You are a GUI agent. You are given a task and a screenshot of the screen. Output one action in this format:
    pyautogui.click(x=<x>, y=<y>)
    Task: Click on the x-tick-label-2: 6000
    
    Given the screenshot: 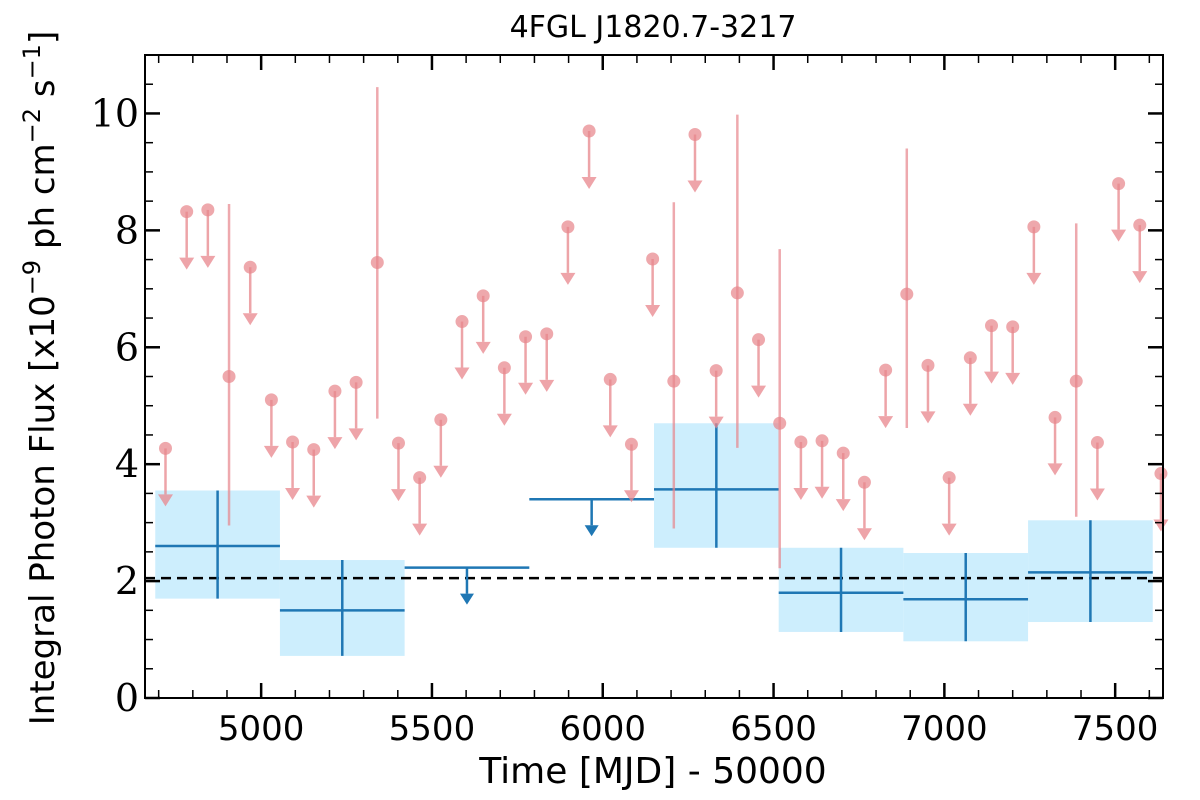 What is the action you would take?
    pyautogui.click(x=602, y=729)
    